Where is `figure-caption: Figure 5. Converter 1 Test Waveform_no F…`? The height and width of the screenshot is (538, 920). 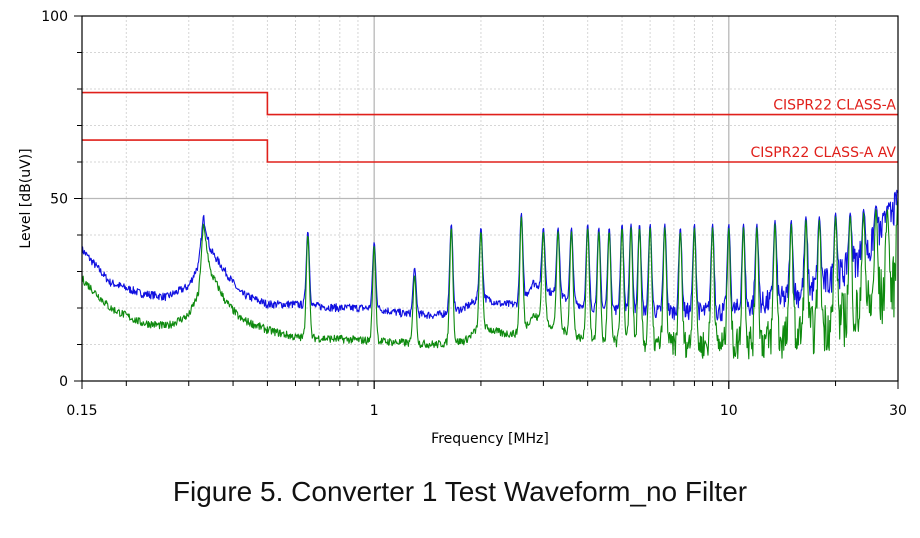
figure-caption: Figure 5. Converter 1 Test Waveform_no F… is located at coordinates (460, 491).